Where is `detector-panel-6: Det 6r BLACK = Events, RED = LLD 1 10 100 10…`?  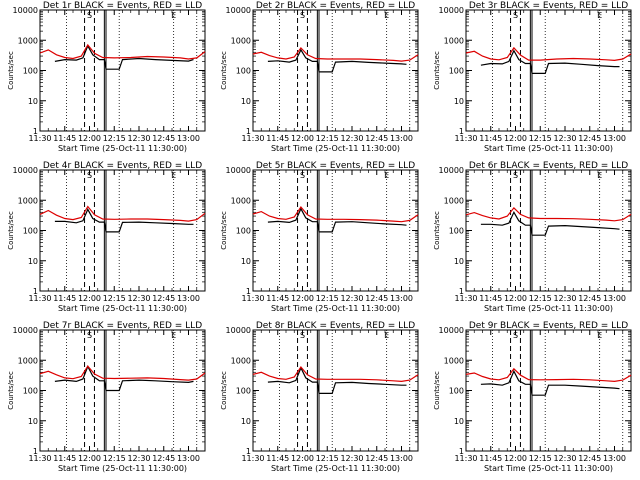 detector-panel-6: Det 6r BLACK = Events, RED = LLD 1 10 100 10… is located at coordinates (532, 237).